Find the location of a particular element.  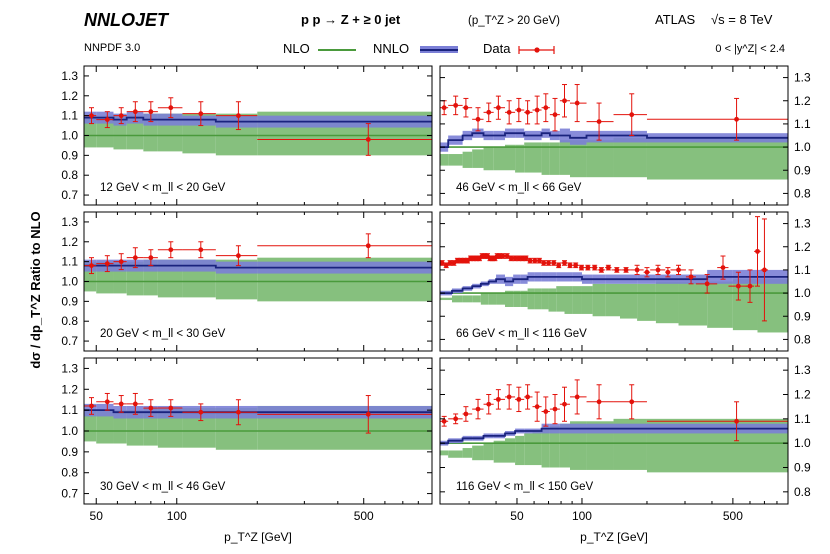

nnlo-central-line is located at coordinates (614, 140).